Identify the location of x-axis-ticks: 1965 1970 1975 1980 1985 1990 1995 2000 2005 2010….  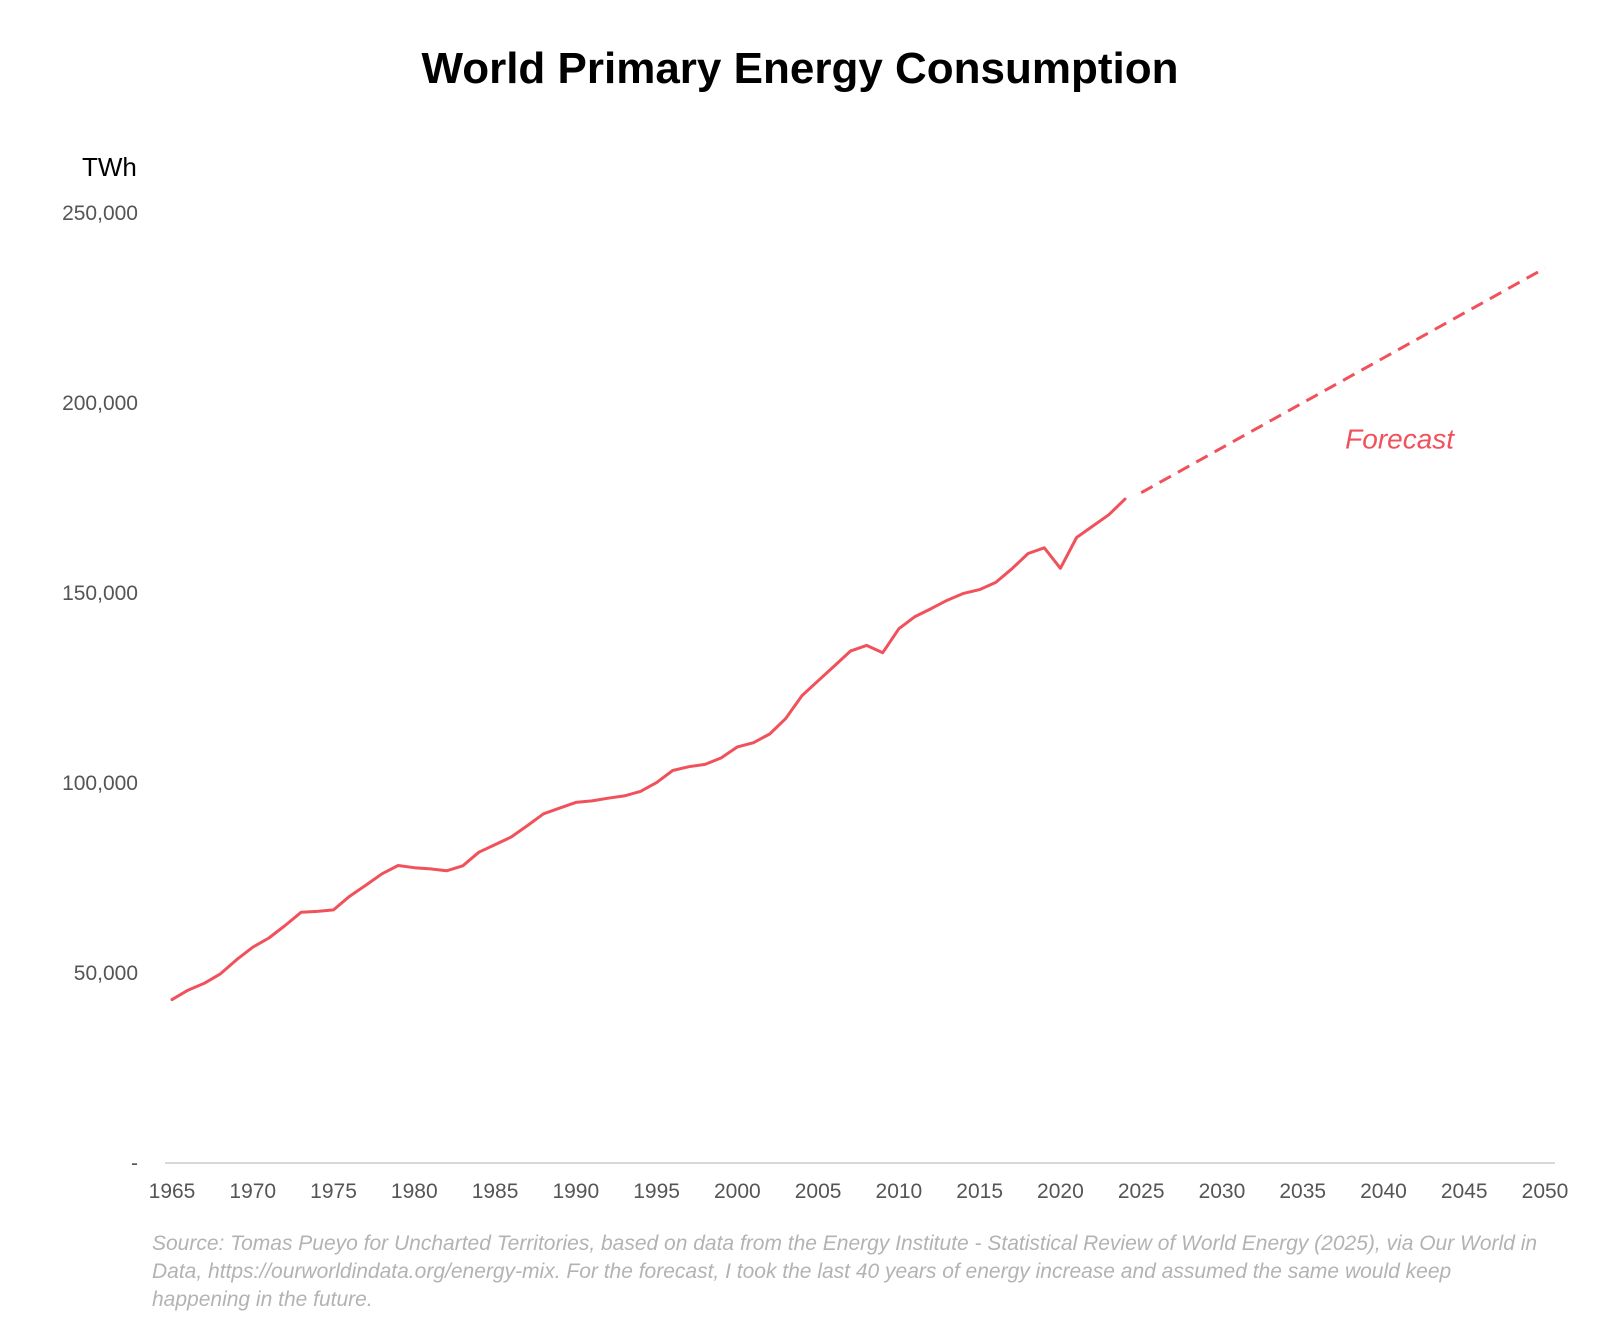
(859, 1191).